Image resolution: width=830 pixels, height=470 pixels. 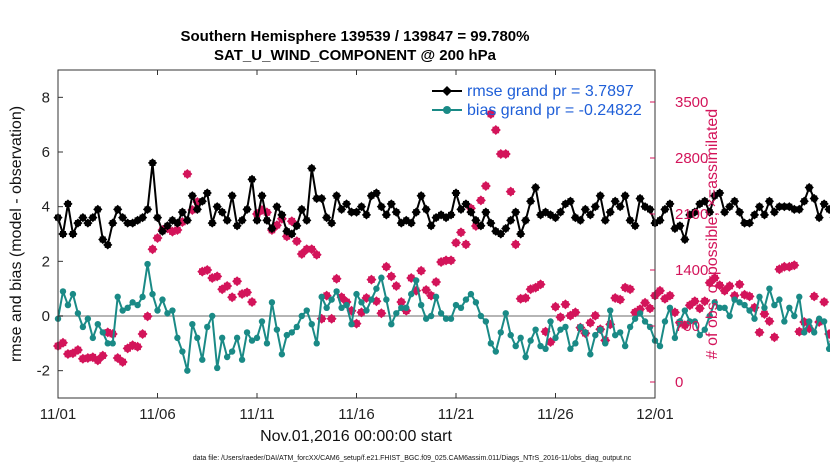 I want to click on x-tick-label: 11/21, so click(x=456, y=414).